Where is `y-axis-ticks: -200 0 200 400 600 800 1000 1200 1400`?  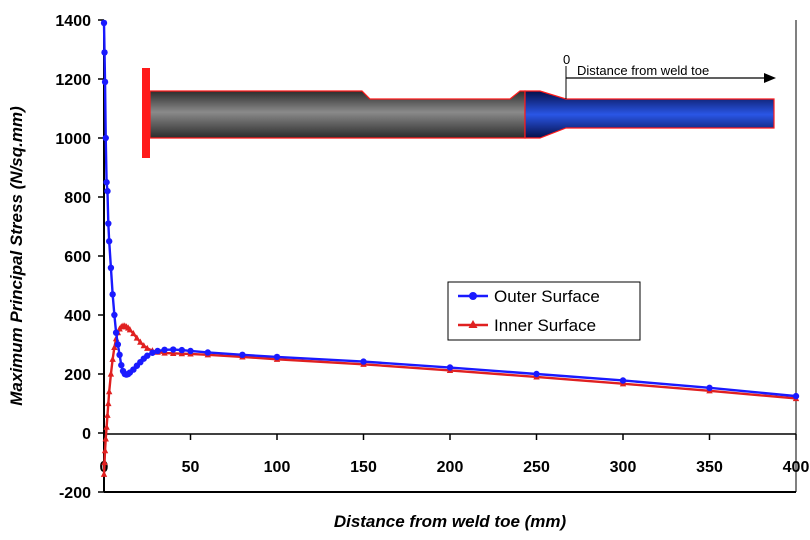 y-axis-ticks: -200 0 200 400 600 800 1000 1200 1400 is located at coordinates (79, 257).